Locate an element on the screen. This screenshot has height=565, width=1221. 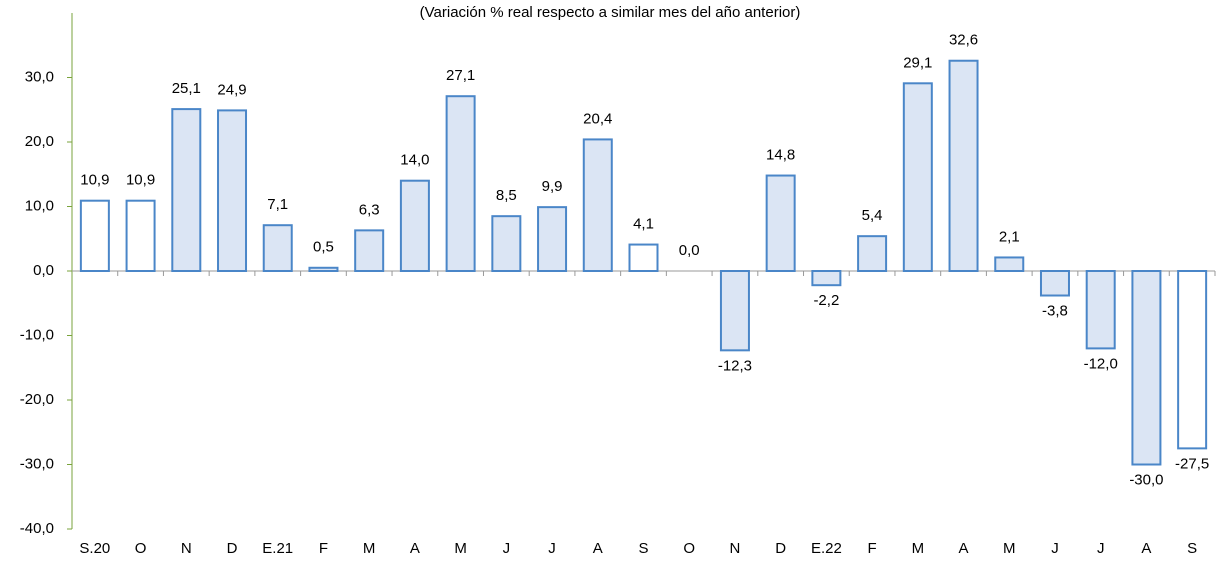
y-tick-label: -20,0 is located at coordinates (37, 399).